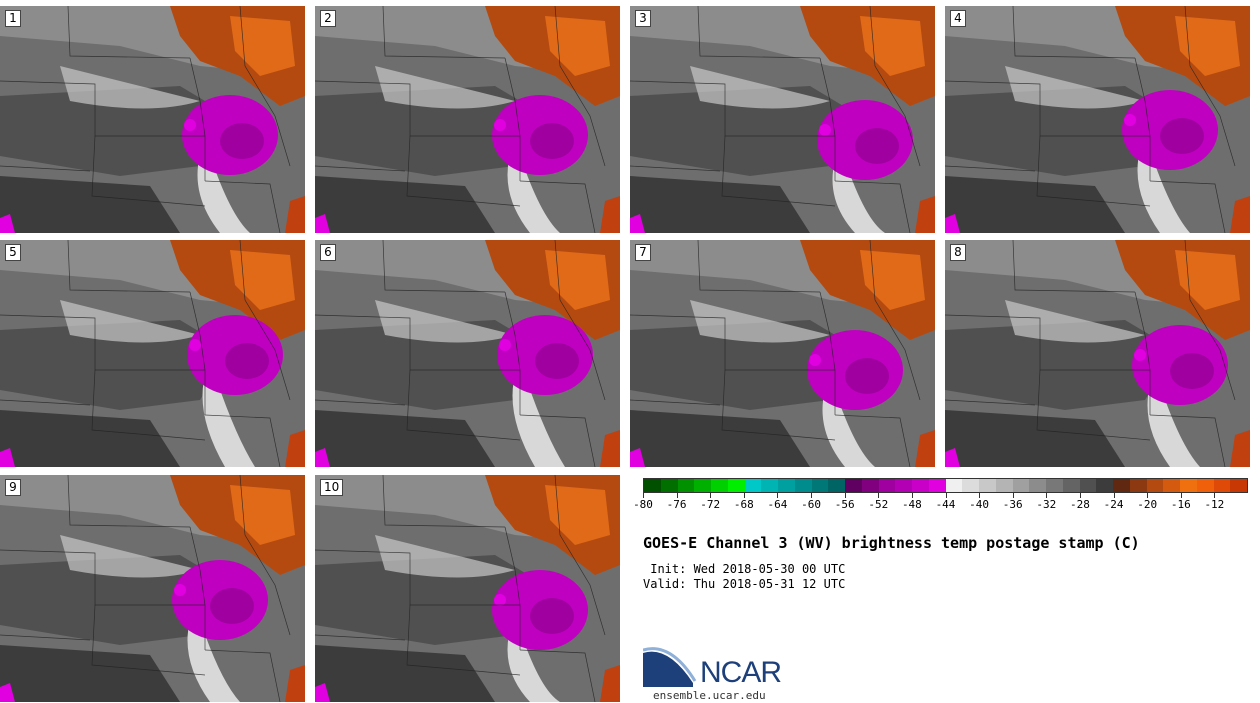 The height and width of the screenshot is (703, 1260). I want to click on colorbar-tick-label: -16, so click(1180, 504).